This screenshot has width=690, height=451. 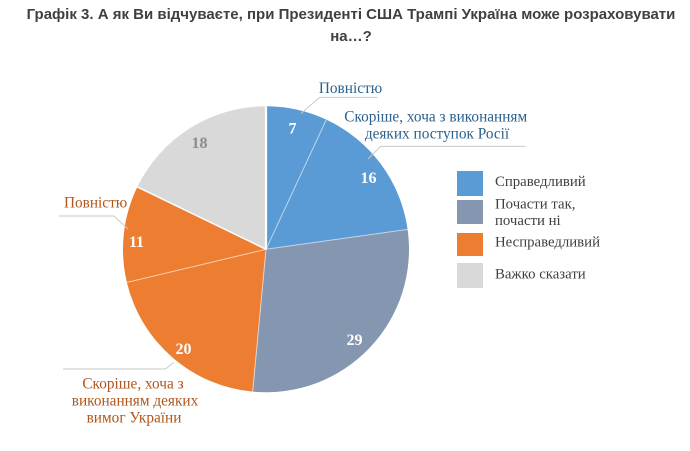 What do you see at coordinates (136, 242) in the screenshot?
I see `svg-text: 11` at bounding box center [136, 242].